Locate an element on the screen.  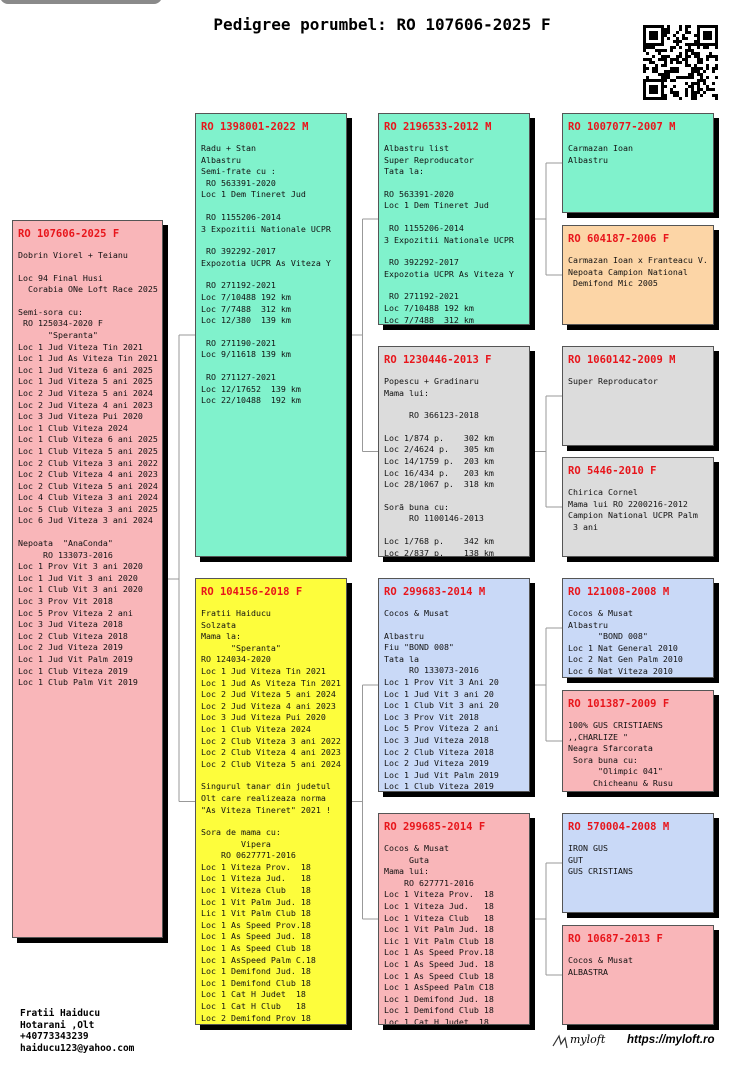
text-line: RO 133073-2016 is located at coordinates (431, 670).